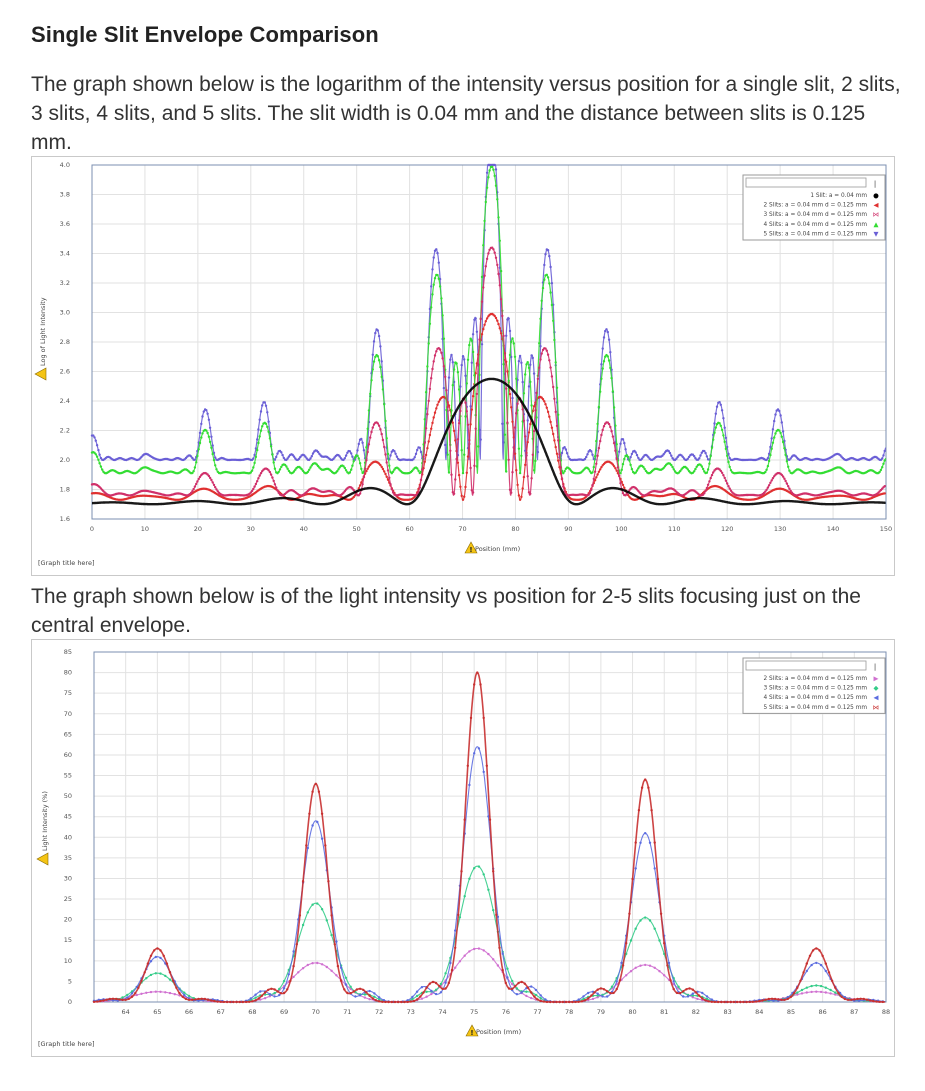 This screenshot has height=1091, width=925. What do you see at coordinates (68, 858) in the screenshot?
I see `c2-ytick-label: 35` at bounding box center [68, 858].